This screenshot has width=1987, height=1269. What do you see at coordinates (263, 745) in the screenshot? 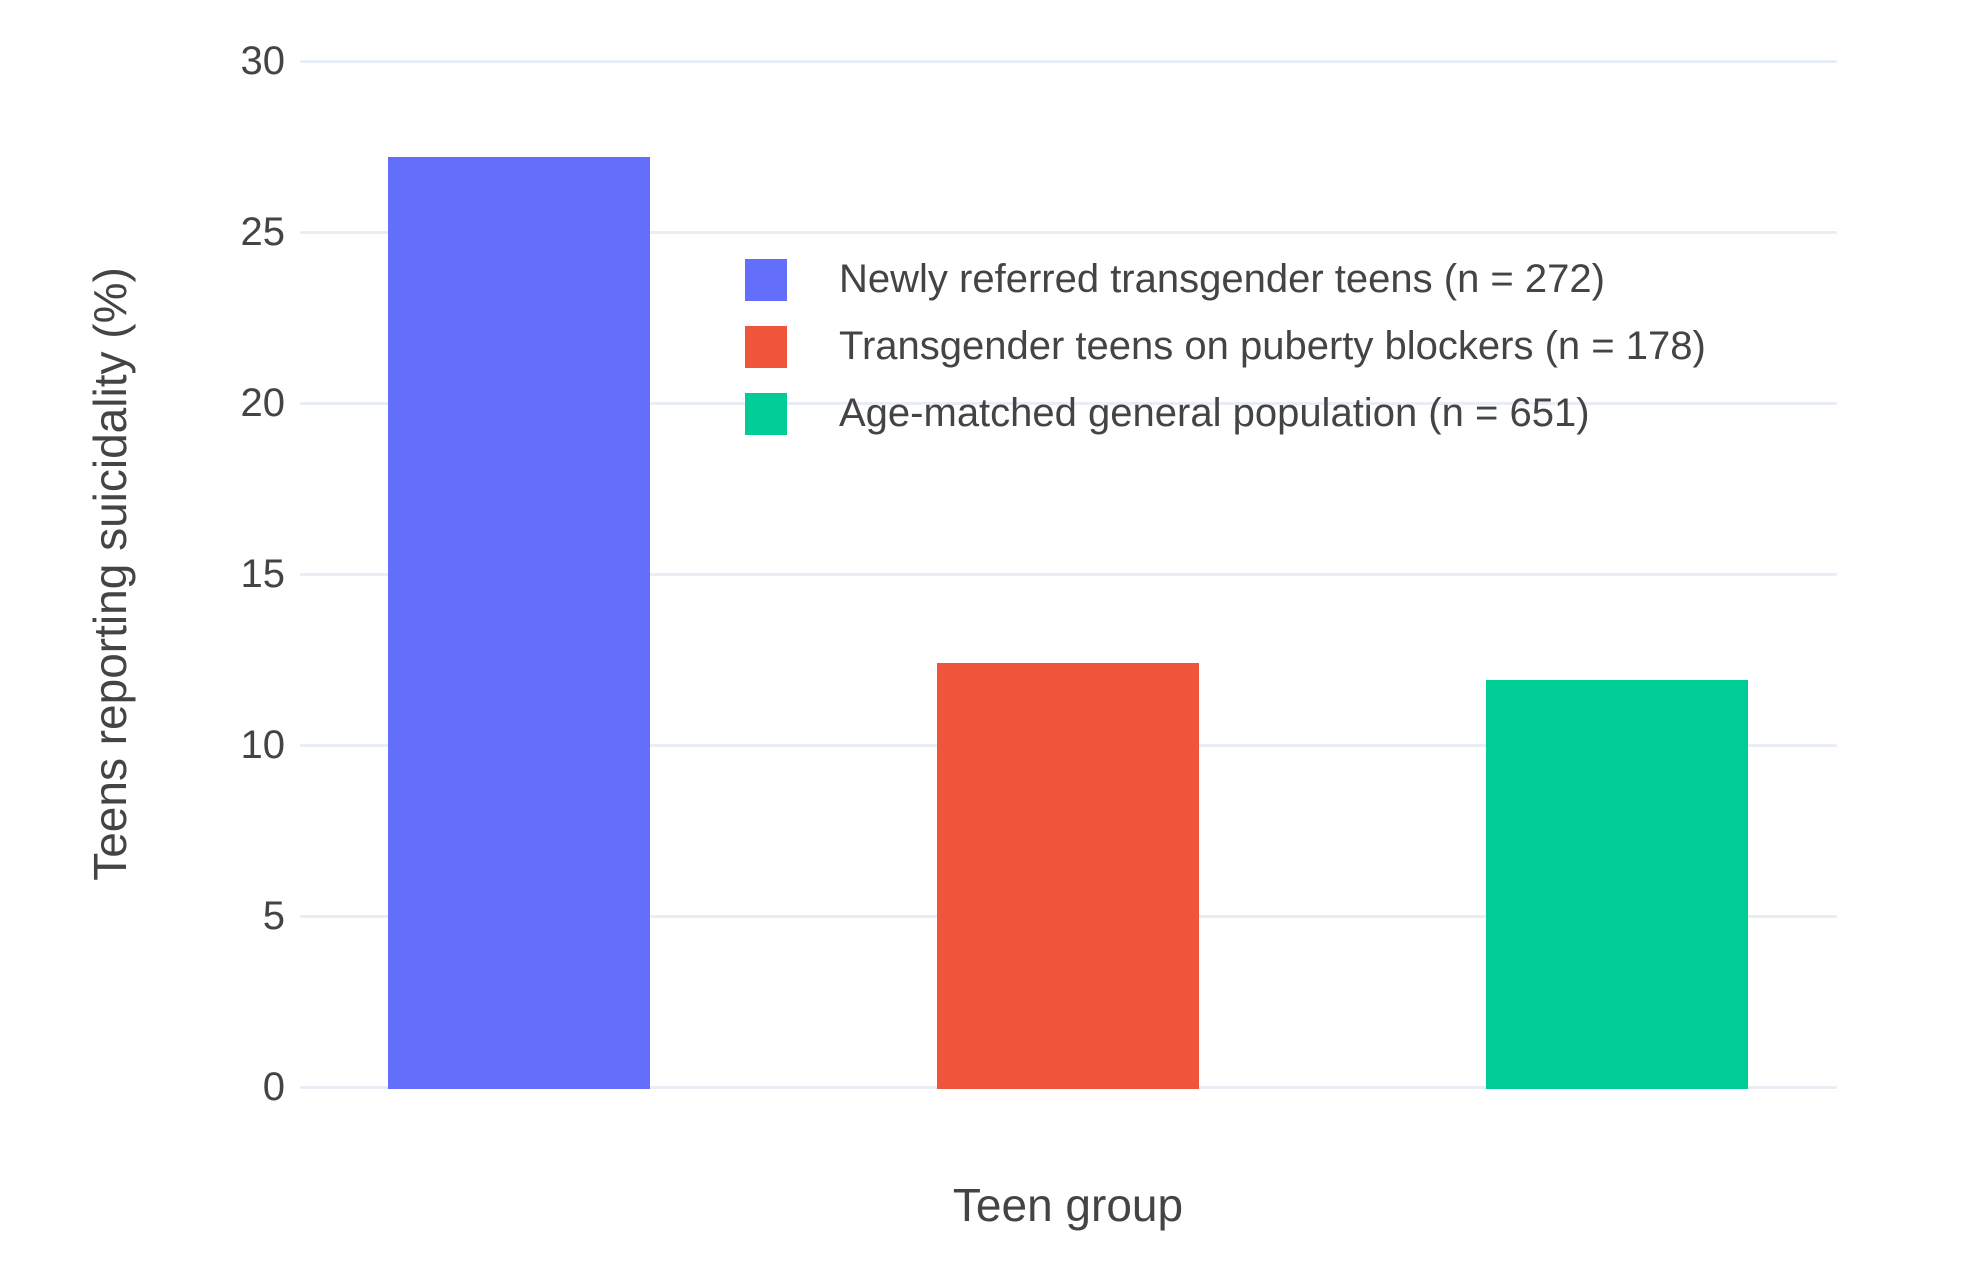
I see `y-tick-label: 10` at bounding box center [263, 745].